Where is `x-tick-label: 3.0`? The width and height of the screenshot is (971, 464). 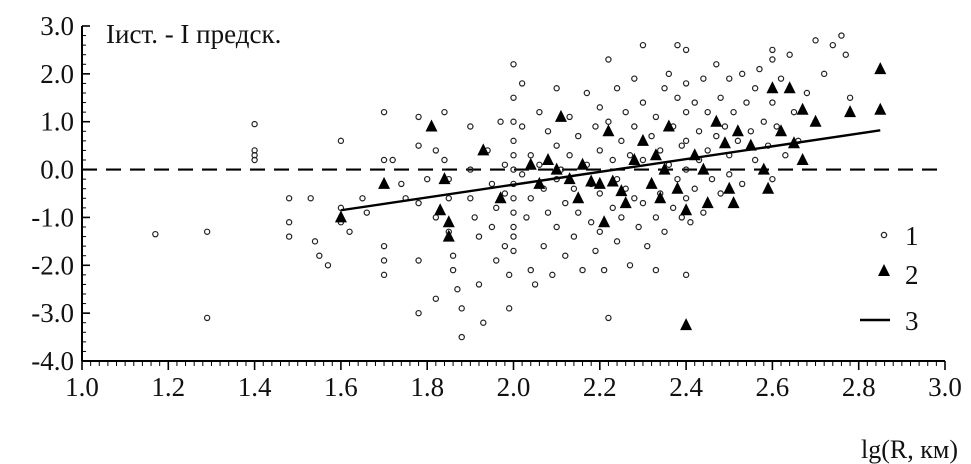
x-tick-label: 3.0 is located at coordinates (945, 387).